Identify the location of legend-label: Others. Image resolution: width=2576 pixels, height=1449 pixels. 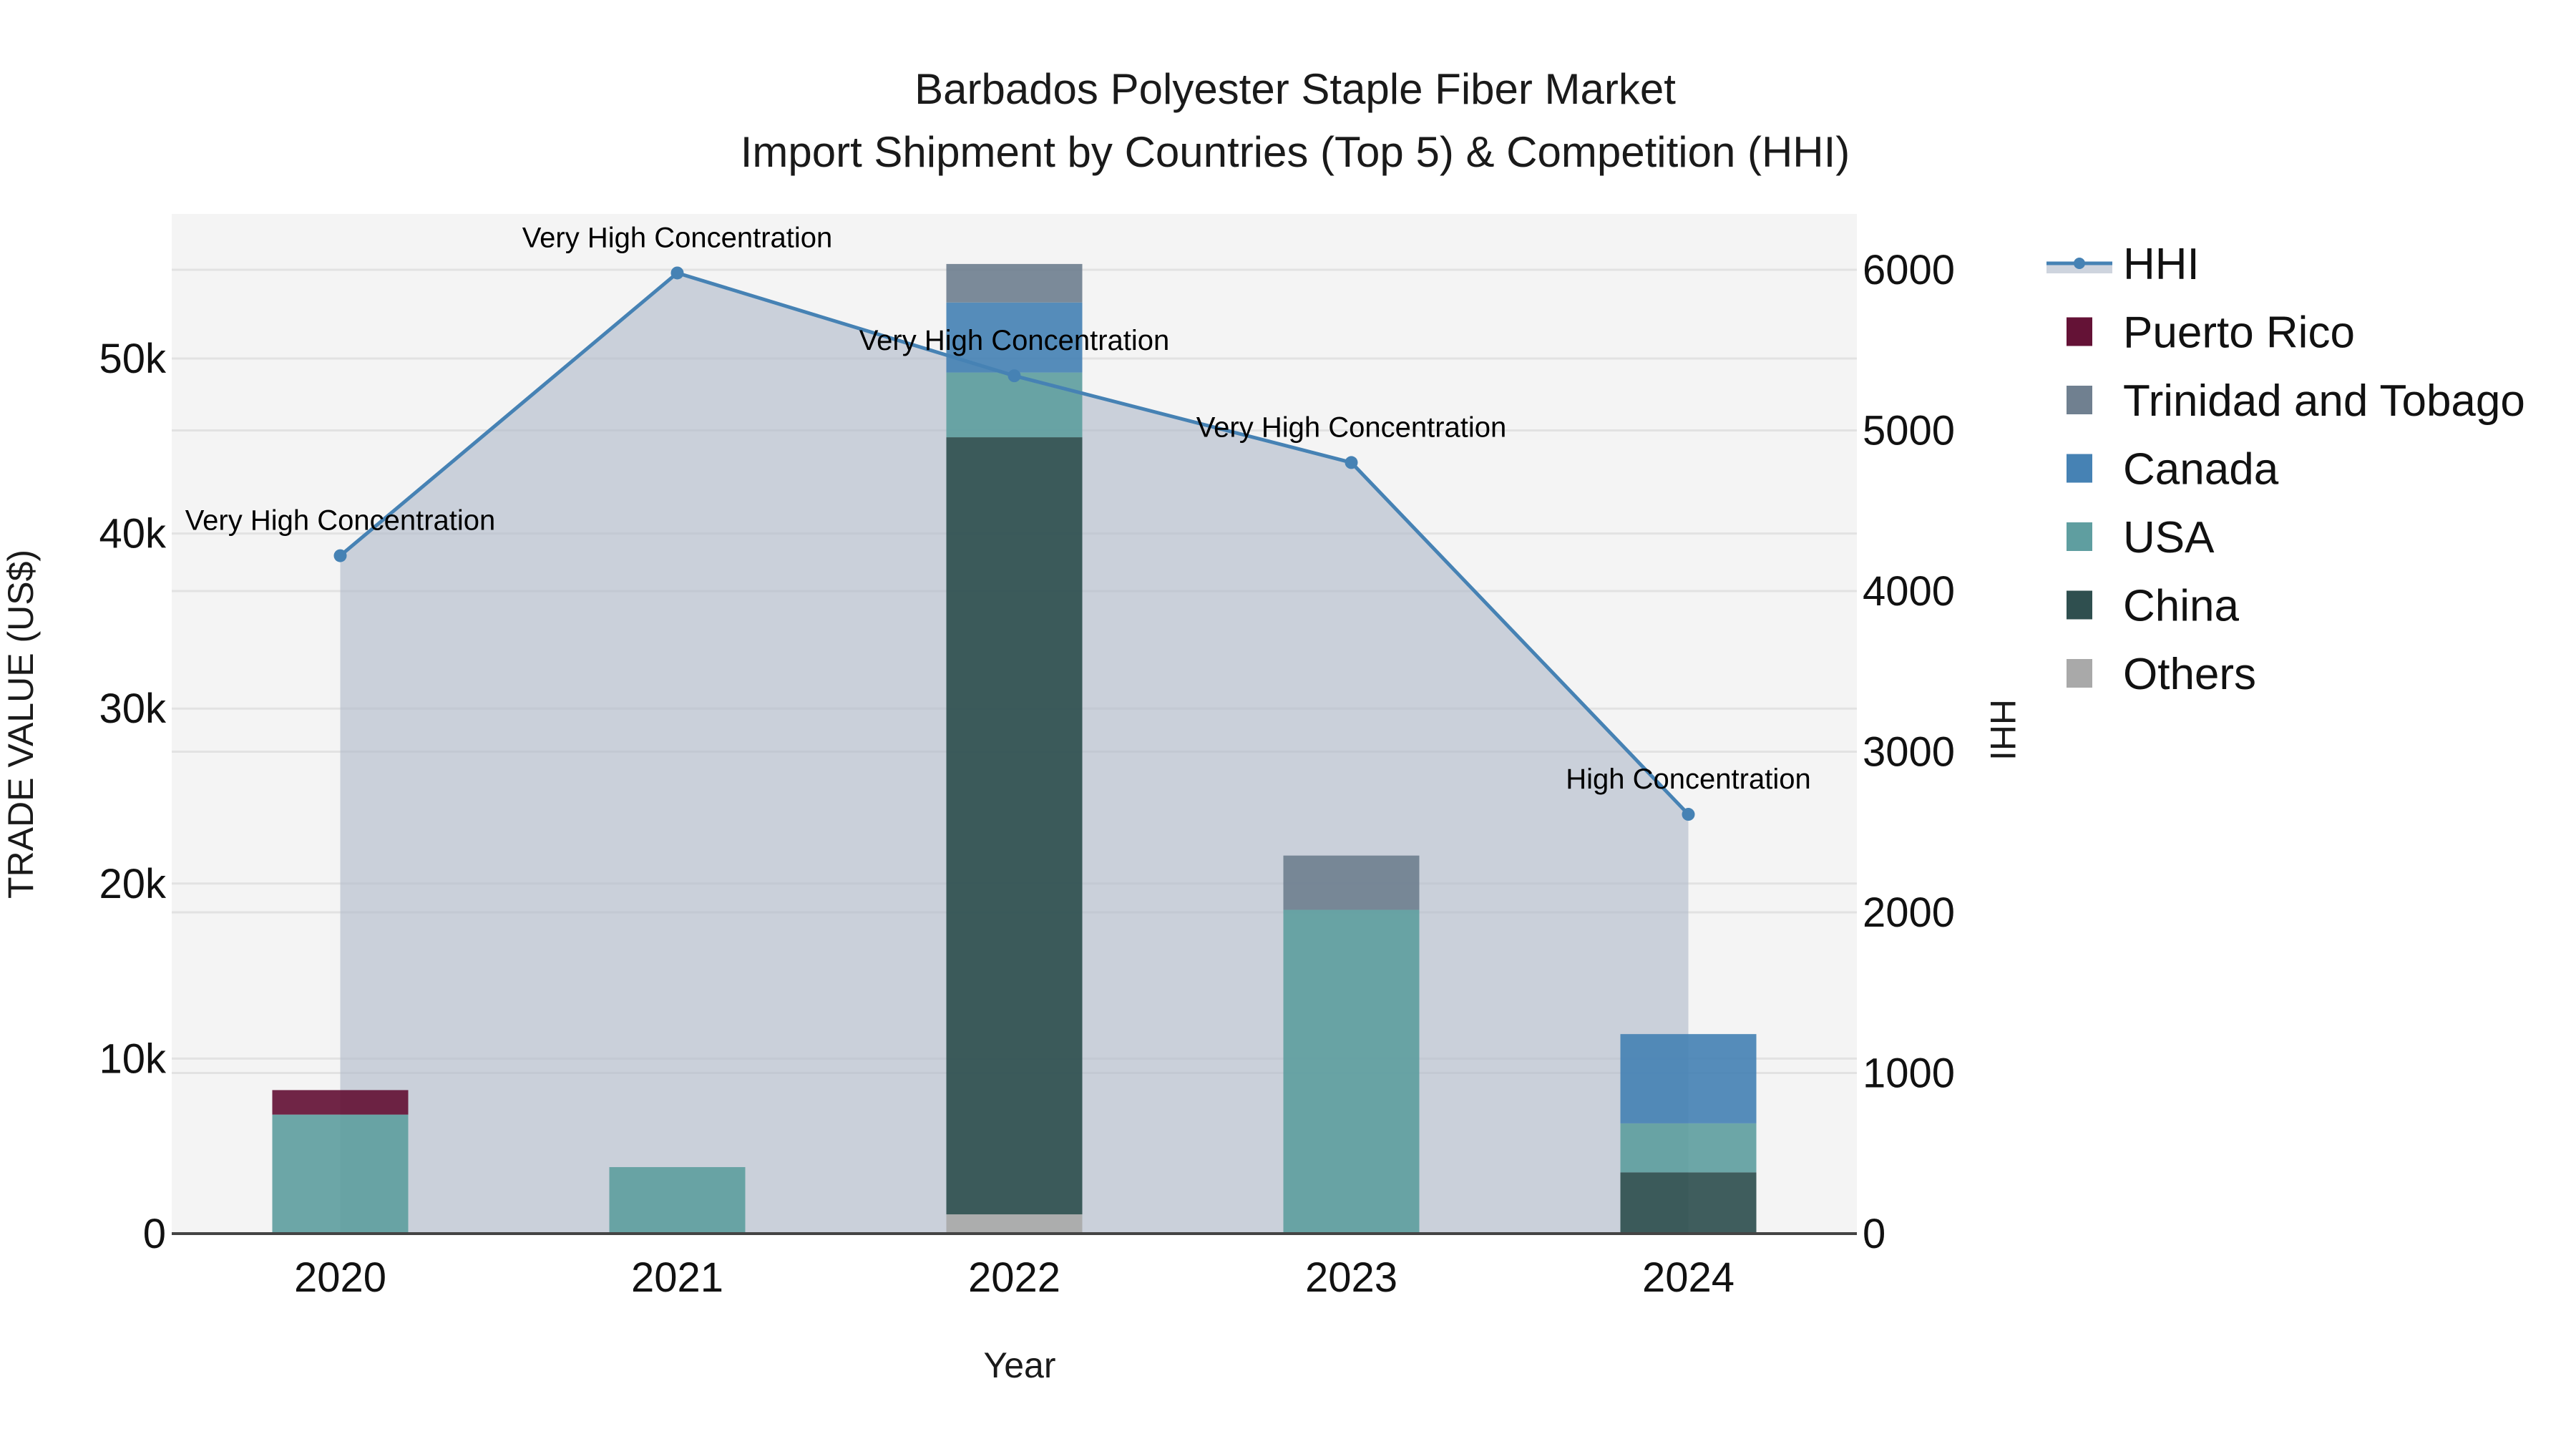
(2189, 674).